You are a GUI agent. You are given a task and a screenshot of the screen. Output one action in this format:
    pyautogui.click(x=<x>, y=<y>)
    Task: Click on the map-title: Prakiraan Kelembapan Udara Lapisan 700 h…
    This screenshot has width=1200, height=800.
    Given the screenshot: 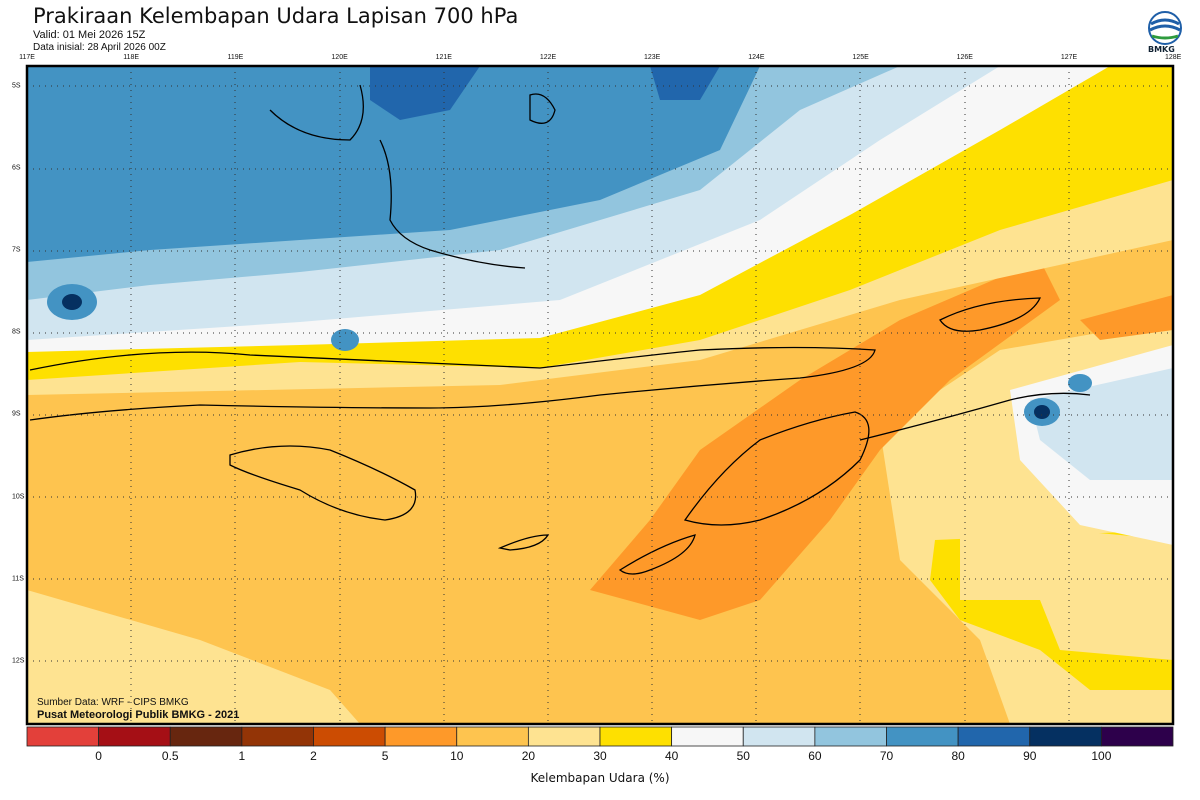 What is the action you would take?
    pyautogui.click(x=276, y=16)
    